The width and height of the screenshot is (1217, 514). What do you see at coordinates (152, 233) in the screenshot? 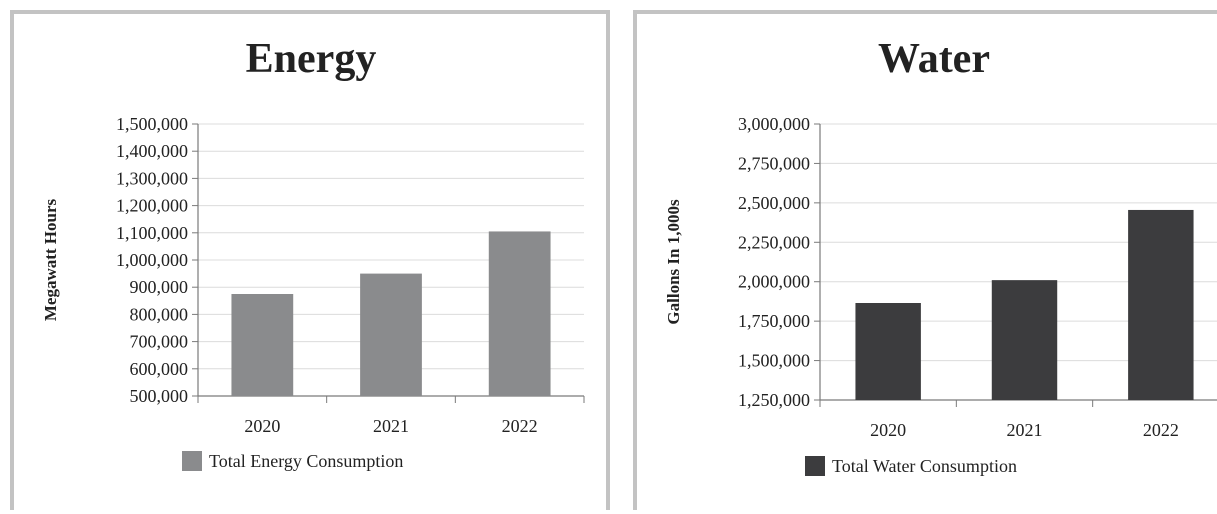
I see `y-tick-label: 1,100,000` at bounding box center [152, 233].